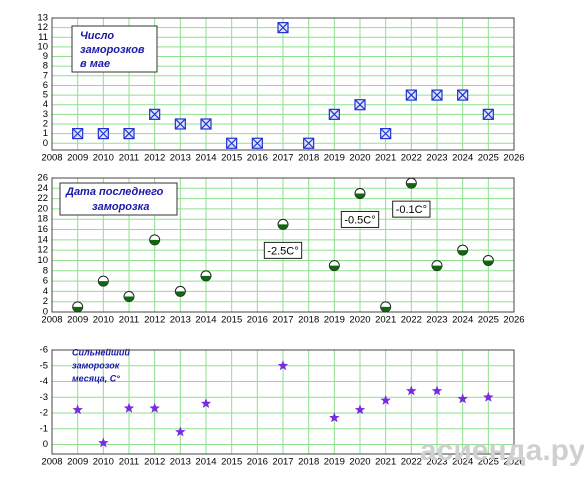 The image size is (584, 480). Describe the element at coordinates (308, 158) in the screenshot. I see `x-tick-label: 2018` at that location.